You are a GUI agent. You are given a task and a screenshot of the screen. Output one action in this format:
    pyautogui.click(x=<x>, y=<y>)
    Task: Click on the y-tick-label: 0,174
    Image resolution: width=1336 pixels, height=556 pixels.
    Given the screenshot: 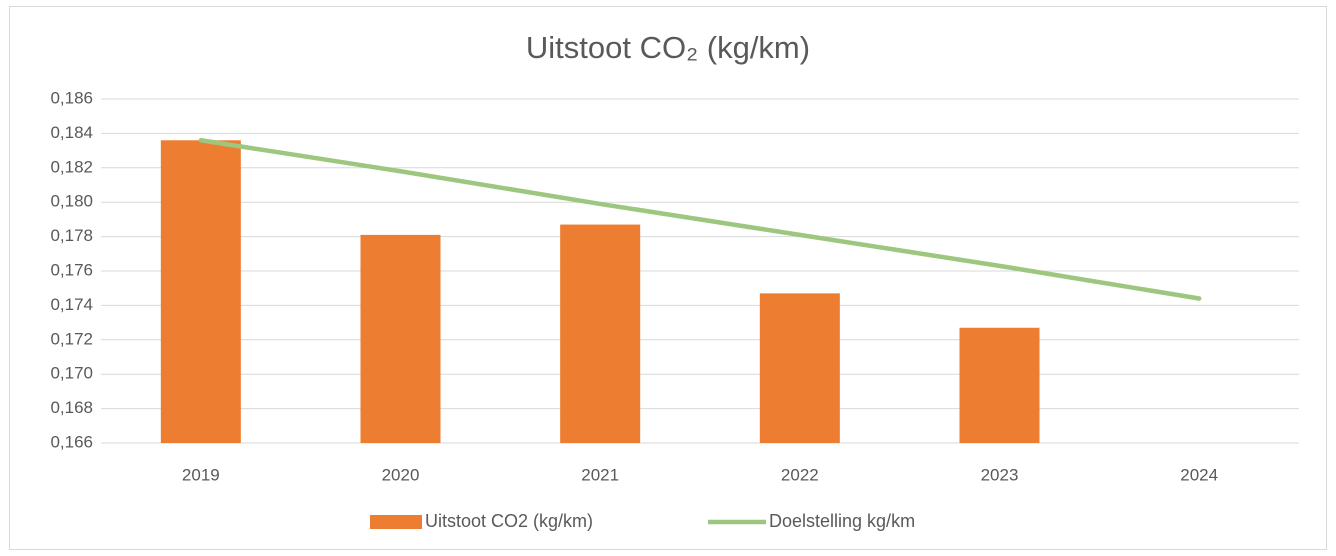 What is the action you would take?
    pyautogui.click(x=71, y=304)
    